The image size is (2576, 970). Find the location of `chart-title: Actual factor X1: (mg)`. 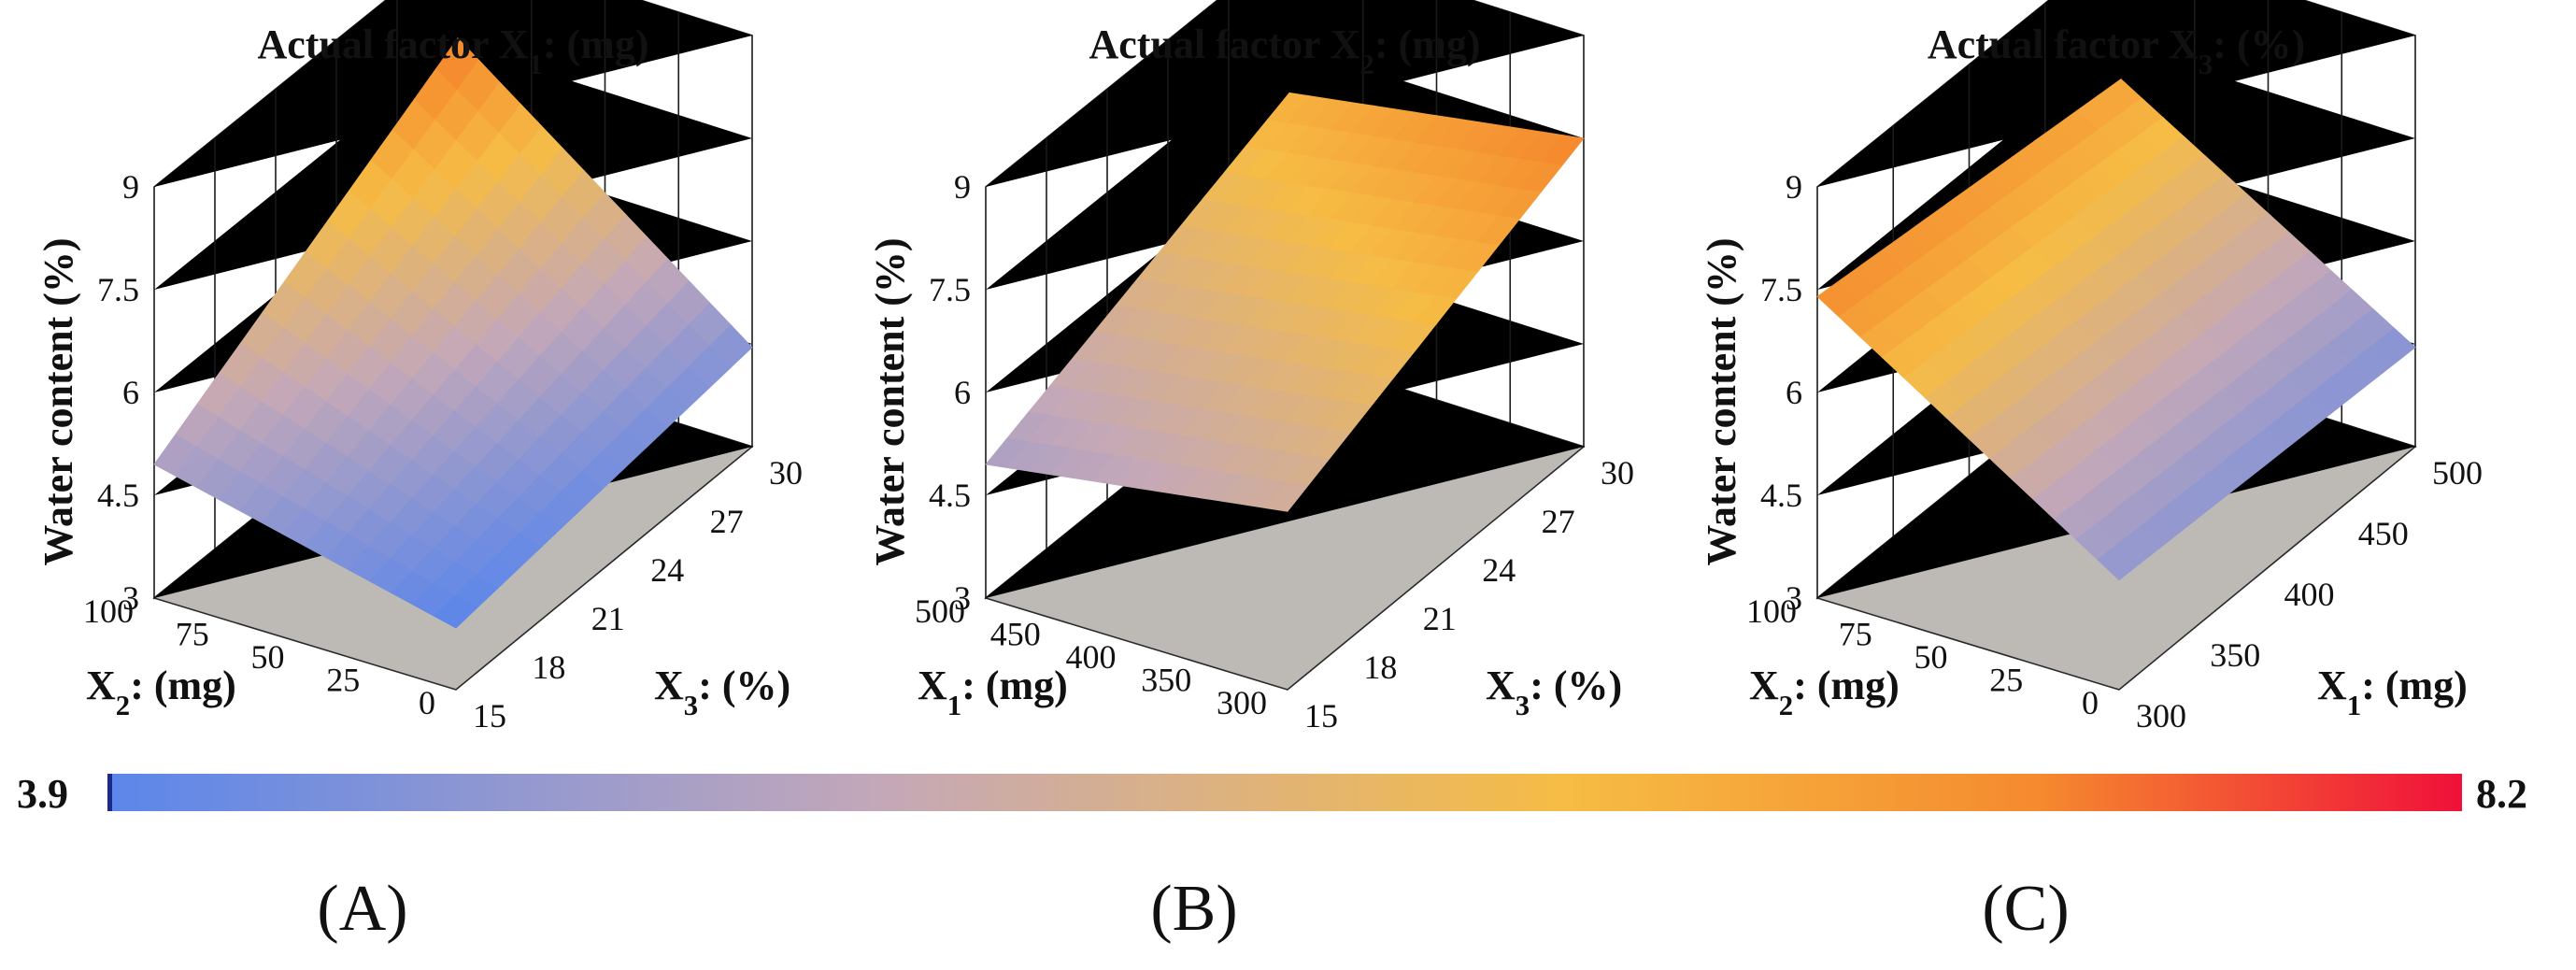

chart-title: Actual factor X1: (mg) is located at coordinates (453, 50).